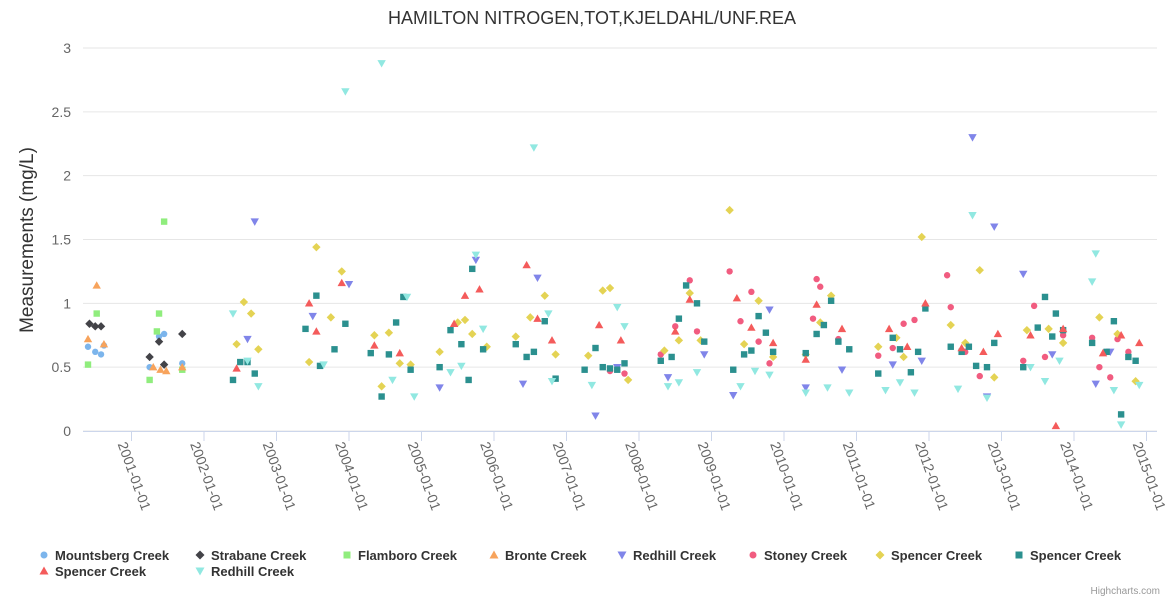  Describe the element at coordinates (929, 555) in the screenshot. I see `legend-item: Spencer Creek` at that location.